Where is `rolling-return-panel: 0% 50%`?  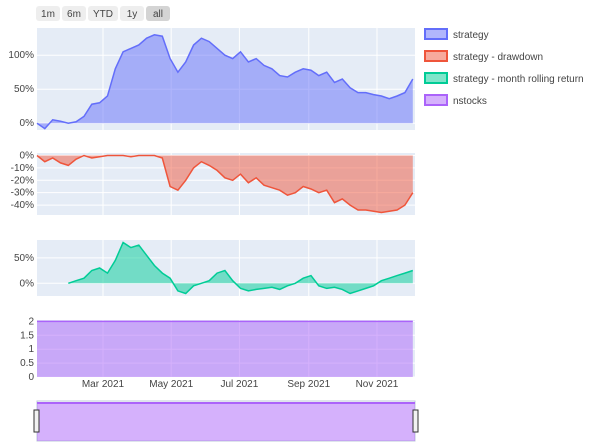 rolling-return-panel: 0% 50% is located at coordinates (214, 268).